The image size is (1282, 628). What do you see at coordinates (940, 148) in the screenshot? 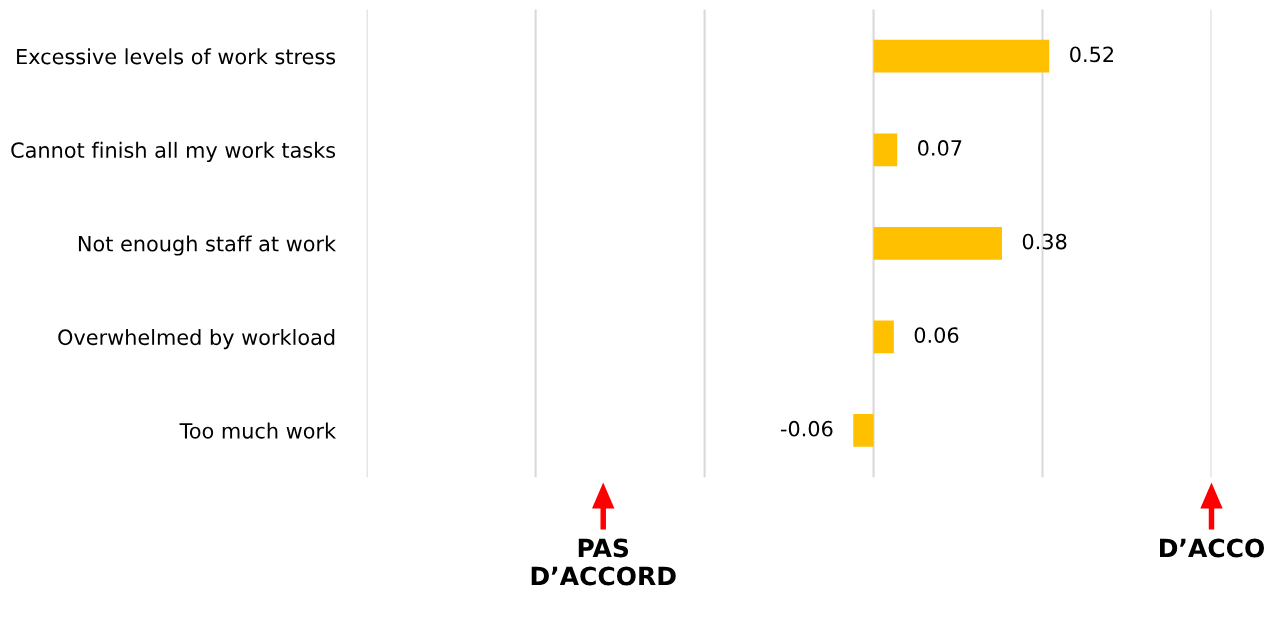
I see `data-label: 0.07` at bounding box center [940, 148].